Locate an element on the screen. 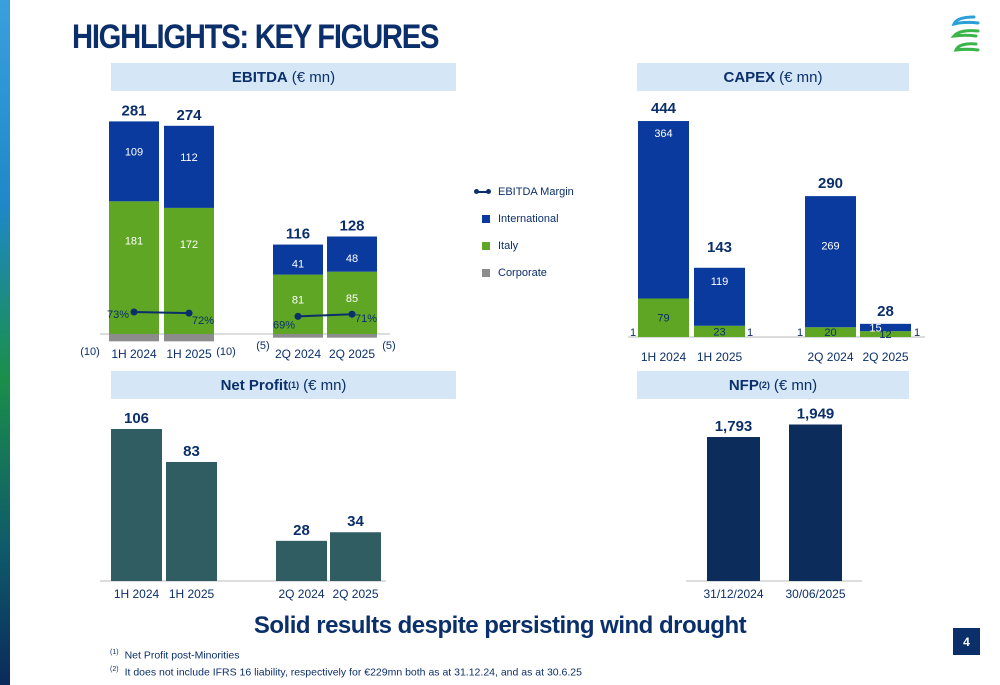 This screenshot has height=685, width=1000. capex-italy-value: 20 is located at coordinates (830, 333).